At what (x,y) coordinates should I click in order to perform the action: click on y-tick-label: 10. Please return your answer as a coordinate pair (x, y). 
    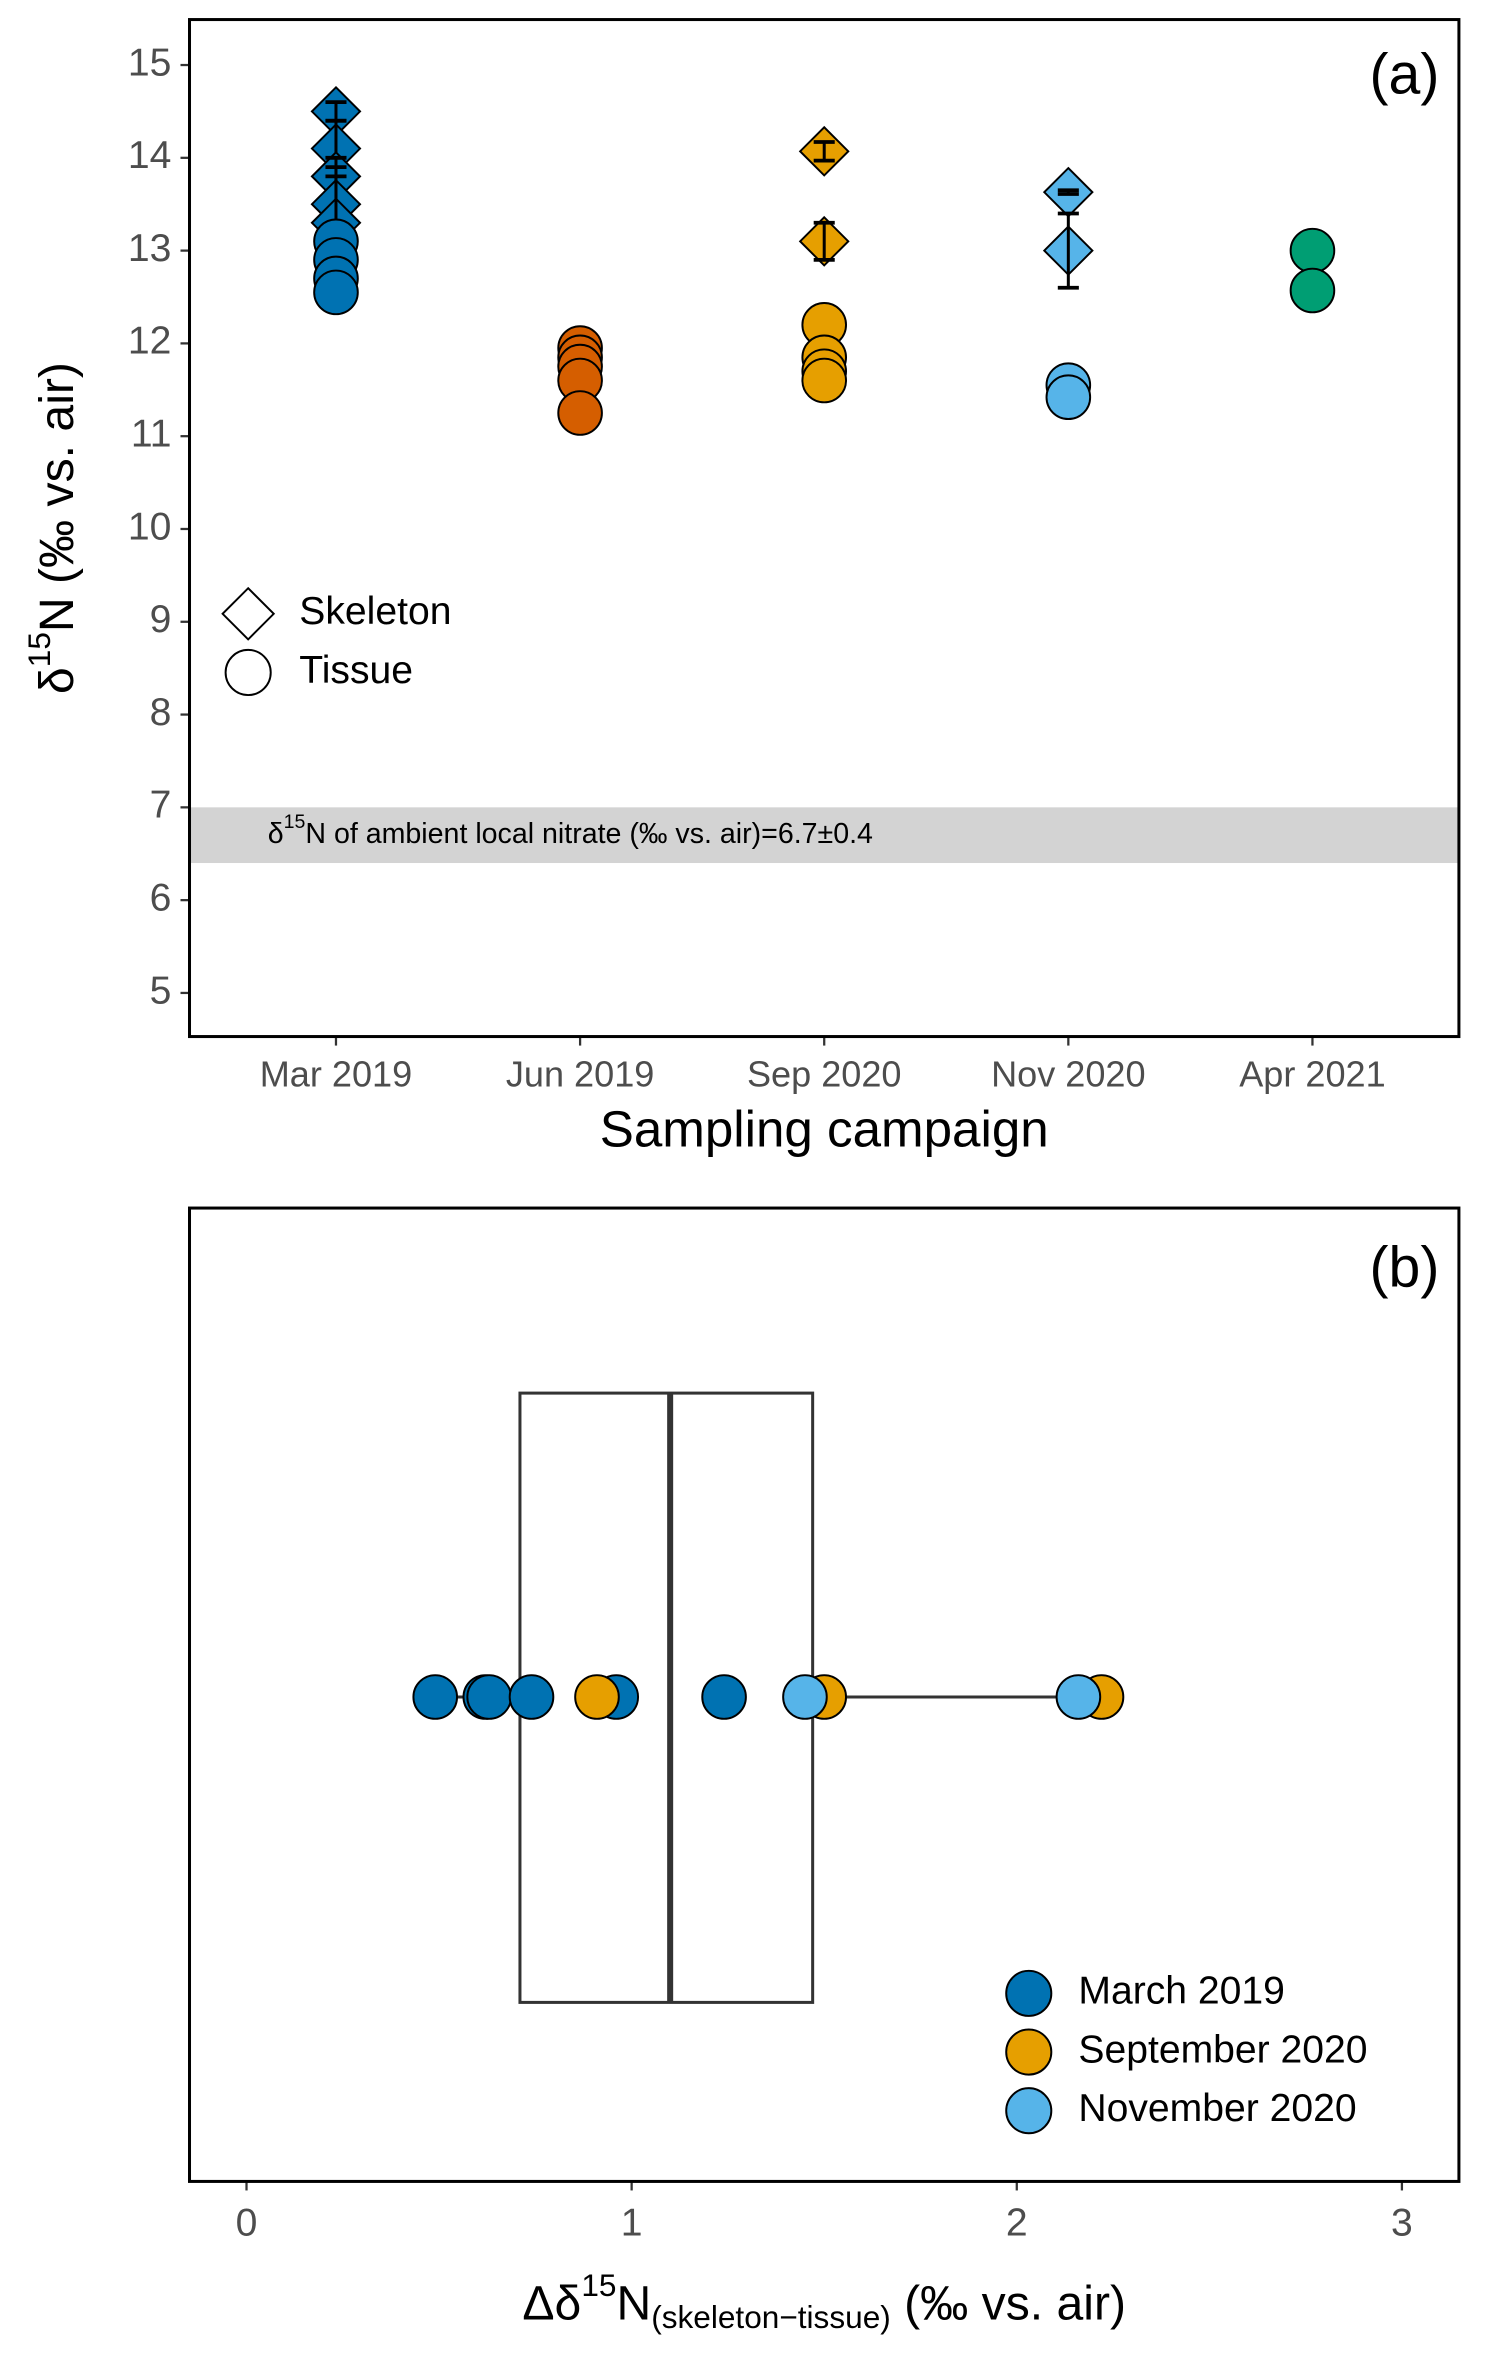
    Looking at the image, I should click on (150, 526).